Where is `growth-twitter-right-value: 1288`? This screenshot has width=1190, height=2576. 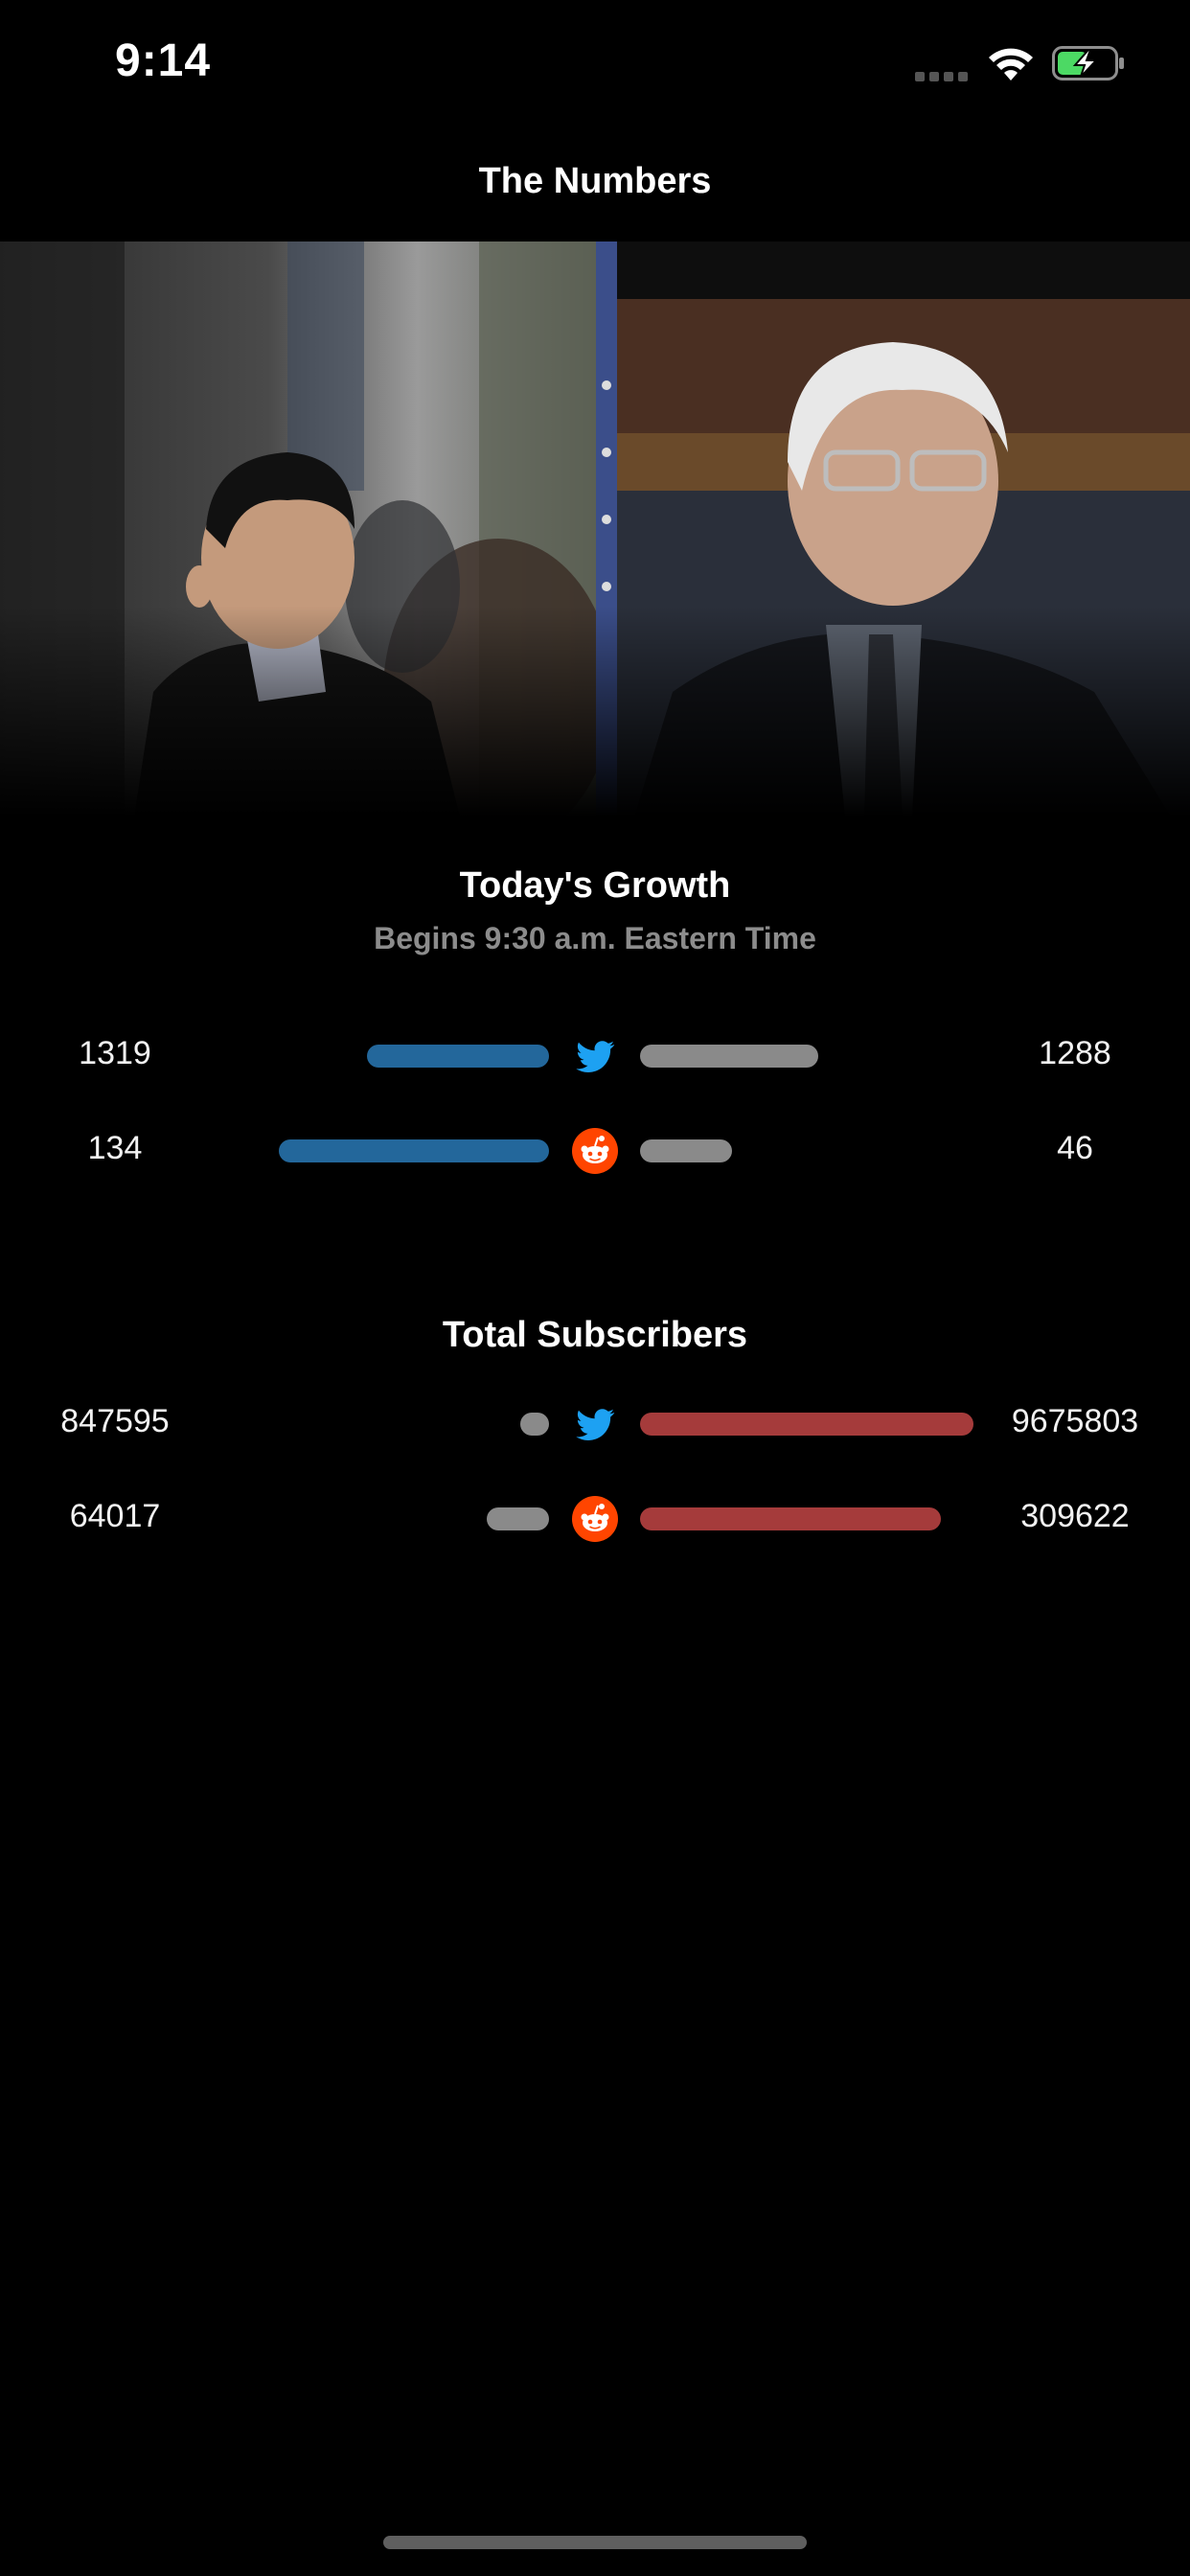
growth-twitter-right-value: 1288 is located at coordinates (1075, 1053).